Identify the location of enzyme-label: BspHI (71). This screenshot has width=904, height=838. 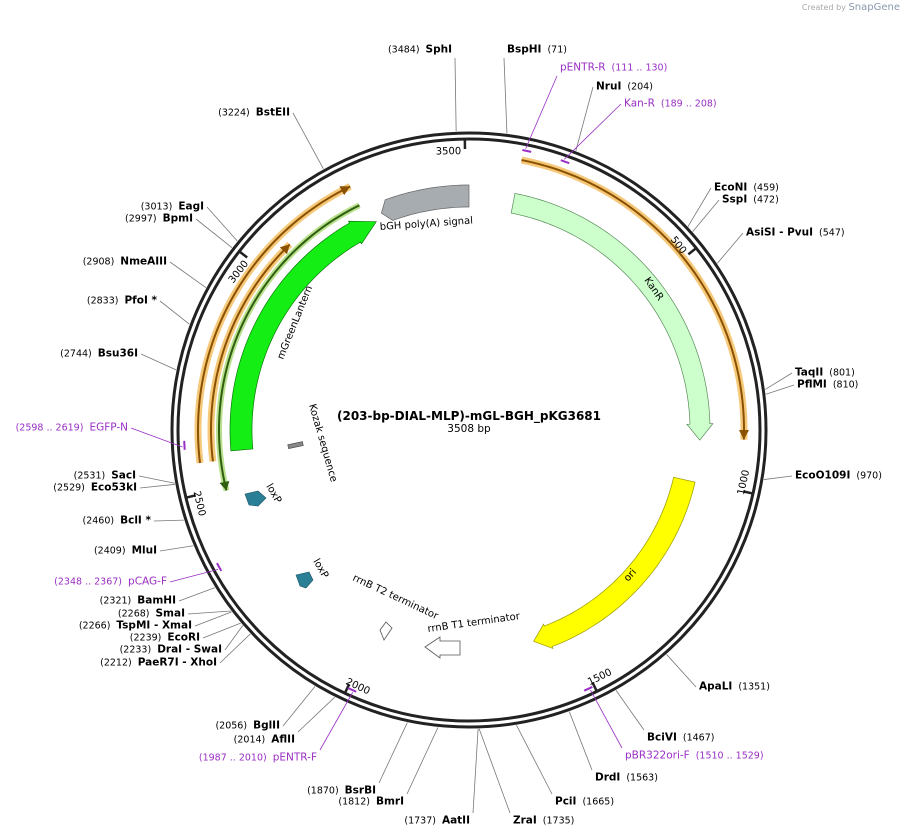
(537, 50).